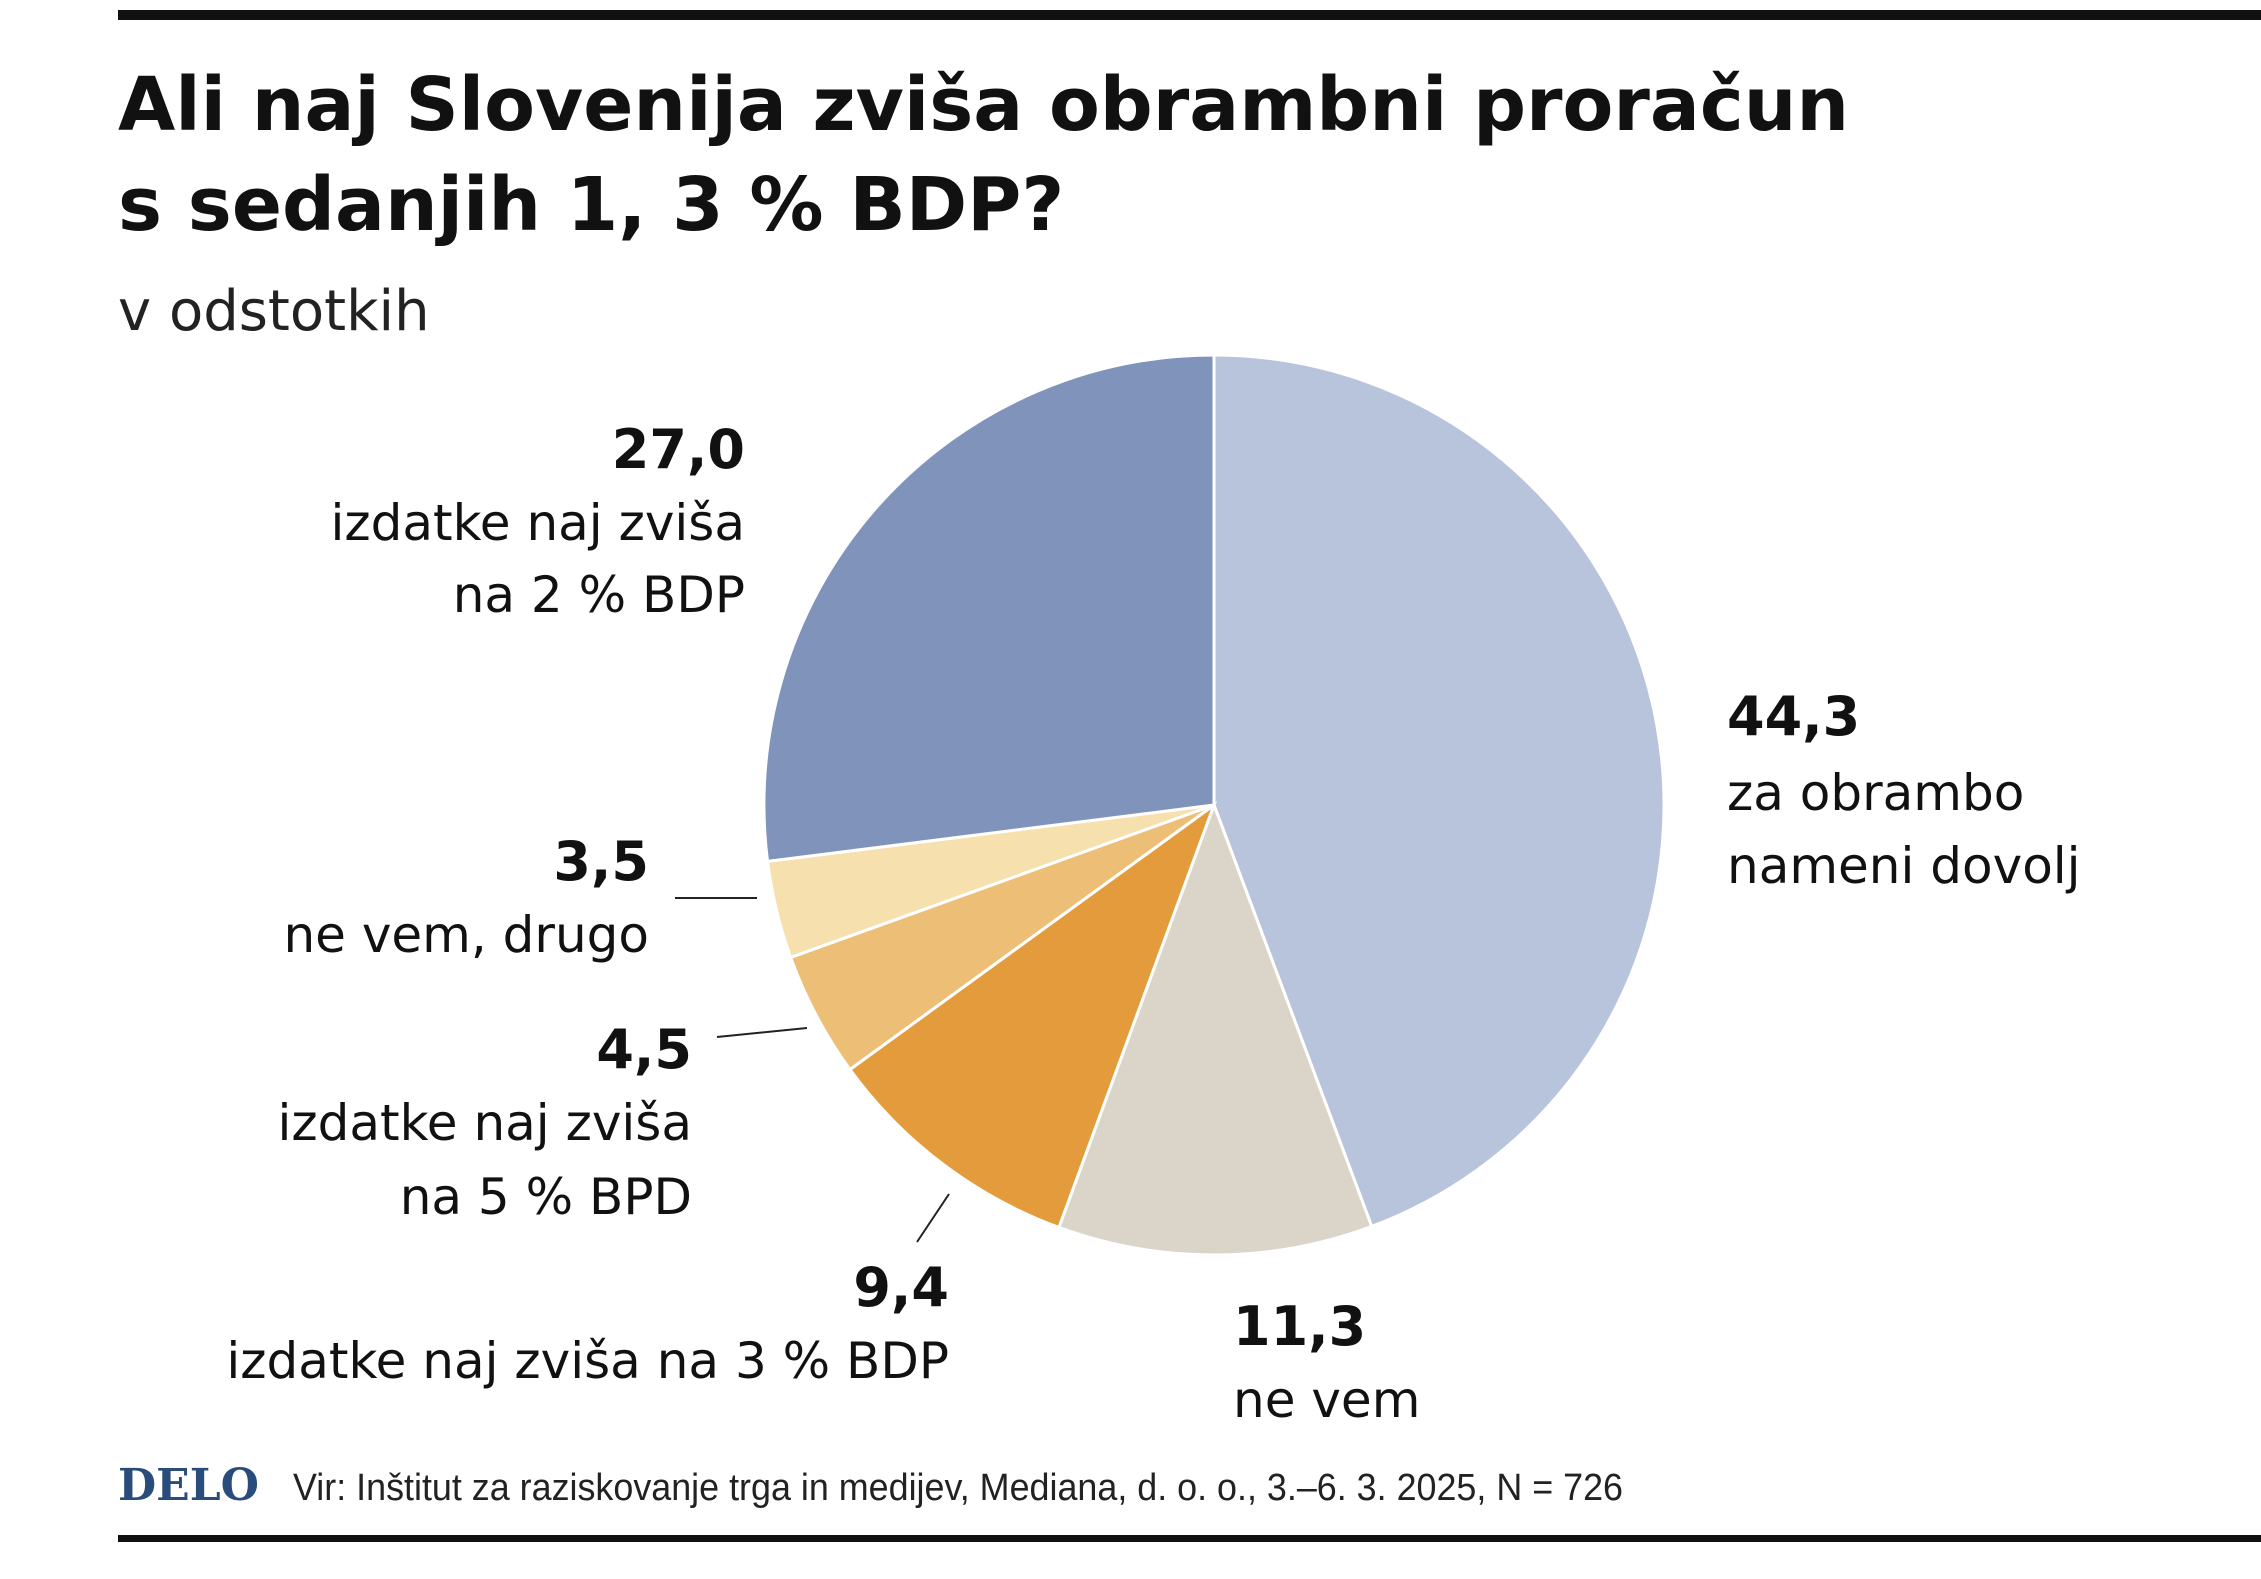  I want to click on data-label-text: ne vem, drugo, so click(466, 935).